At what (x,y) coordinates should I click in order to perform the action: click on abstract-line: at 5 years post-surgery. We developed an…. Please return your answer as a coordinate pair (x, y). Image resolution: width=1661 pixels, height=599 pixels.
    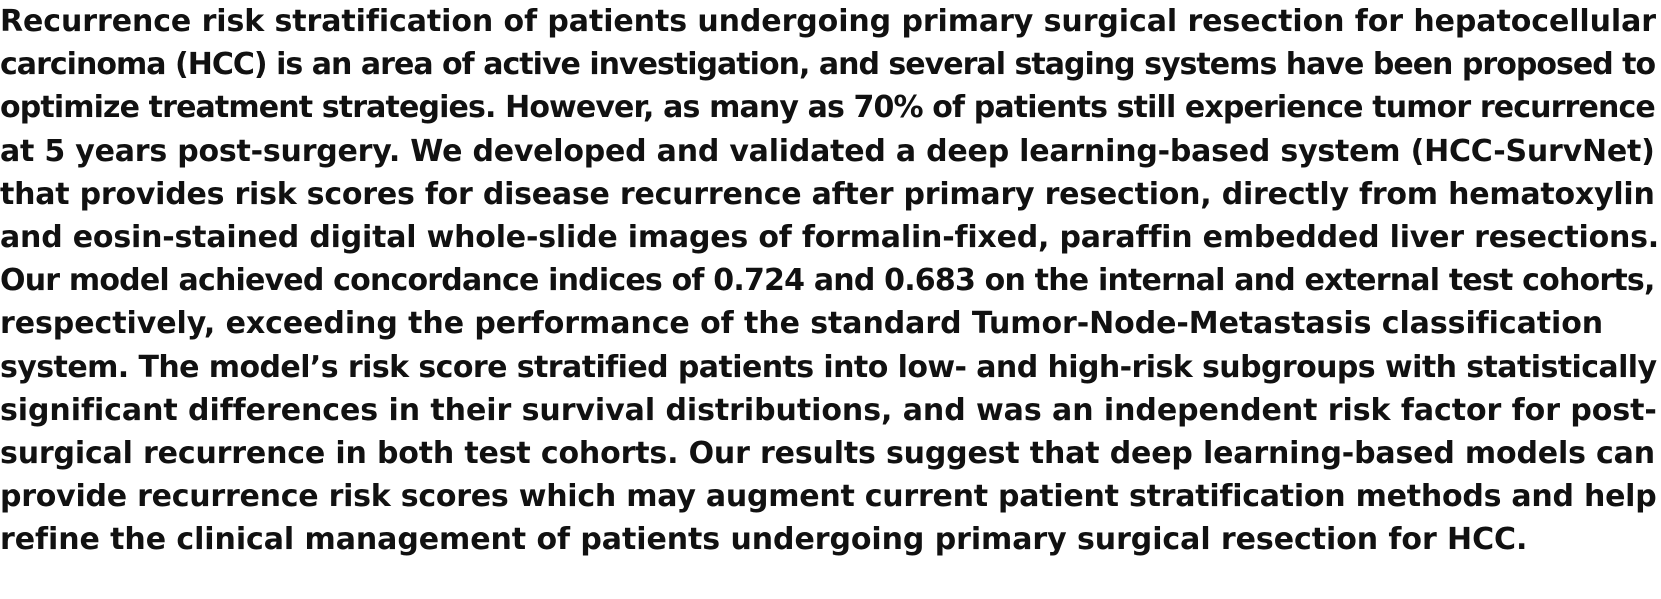
    Looking at the image, I should click on (827, 151).